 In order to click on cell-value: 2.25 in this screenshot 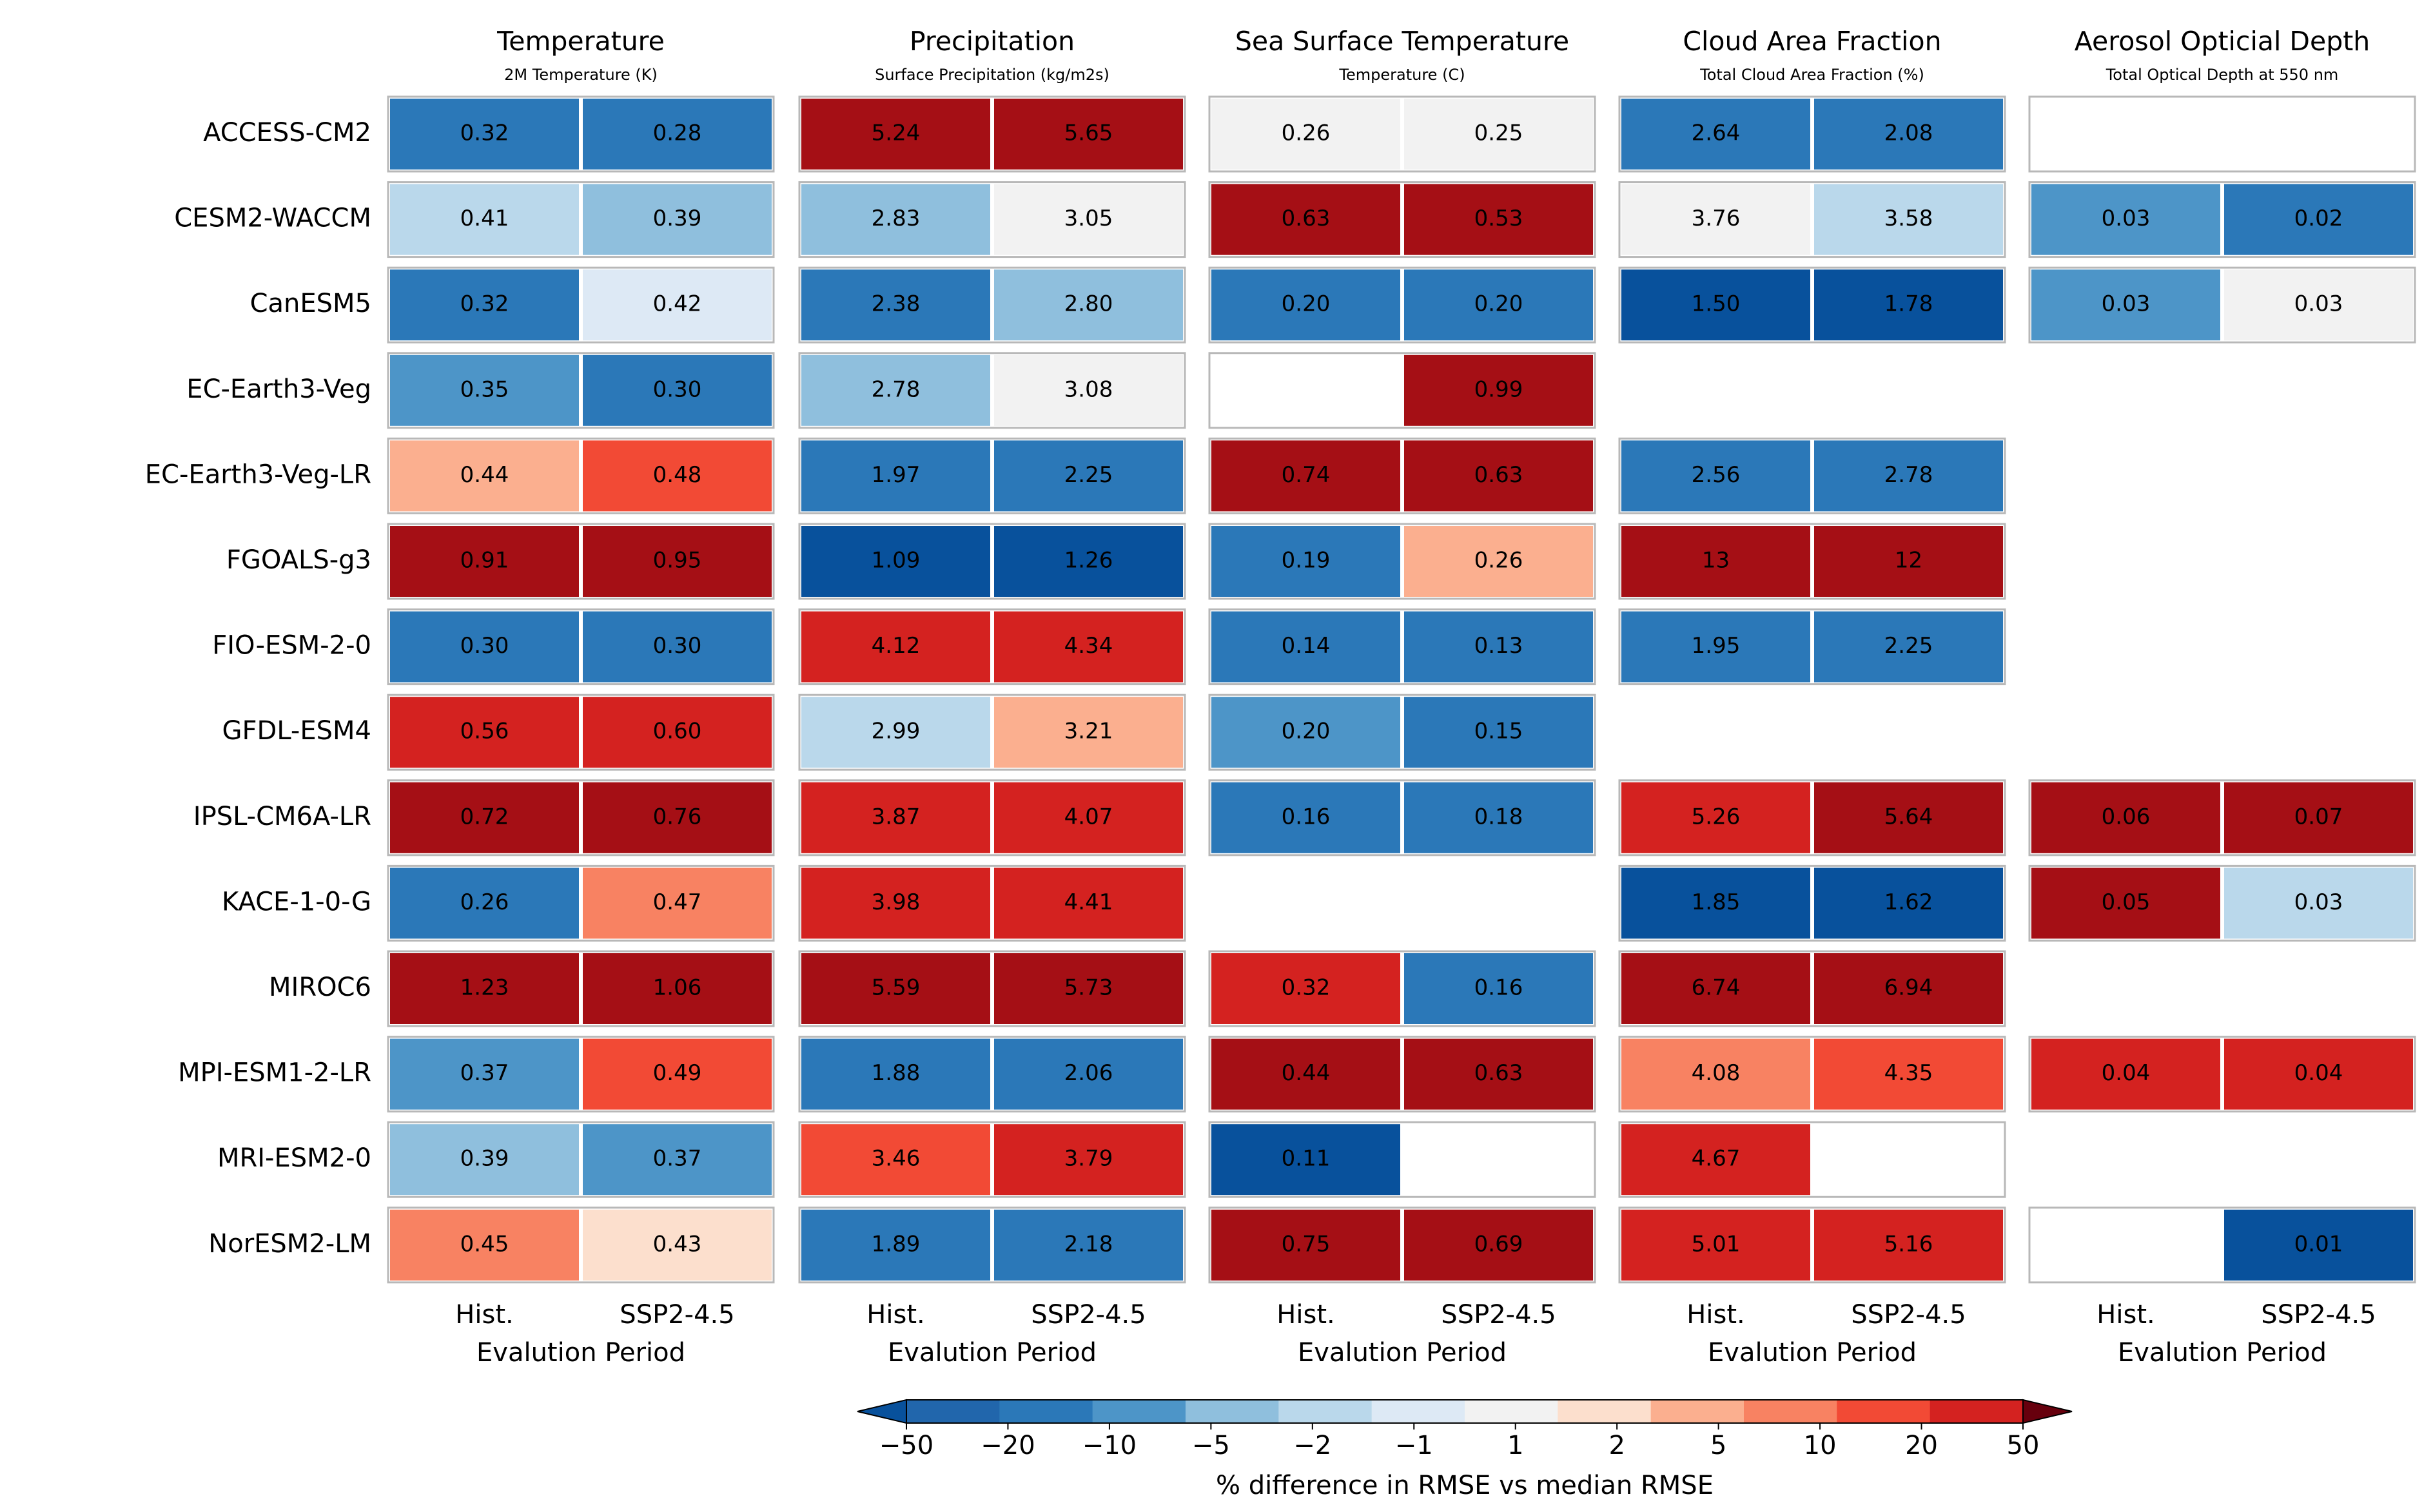, I will do `click(1908, 646)`.